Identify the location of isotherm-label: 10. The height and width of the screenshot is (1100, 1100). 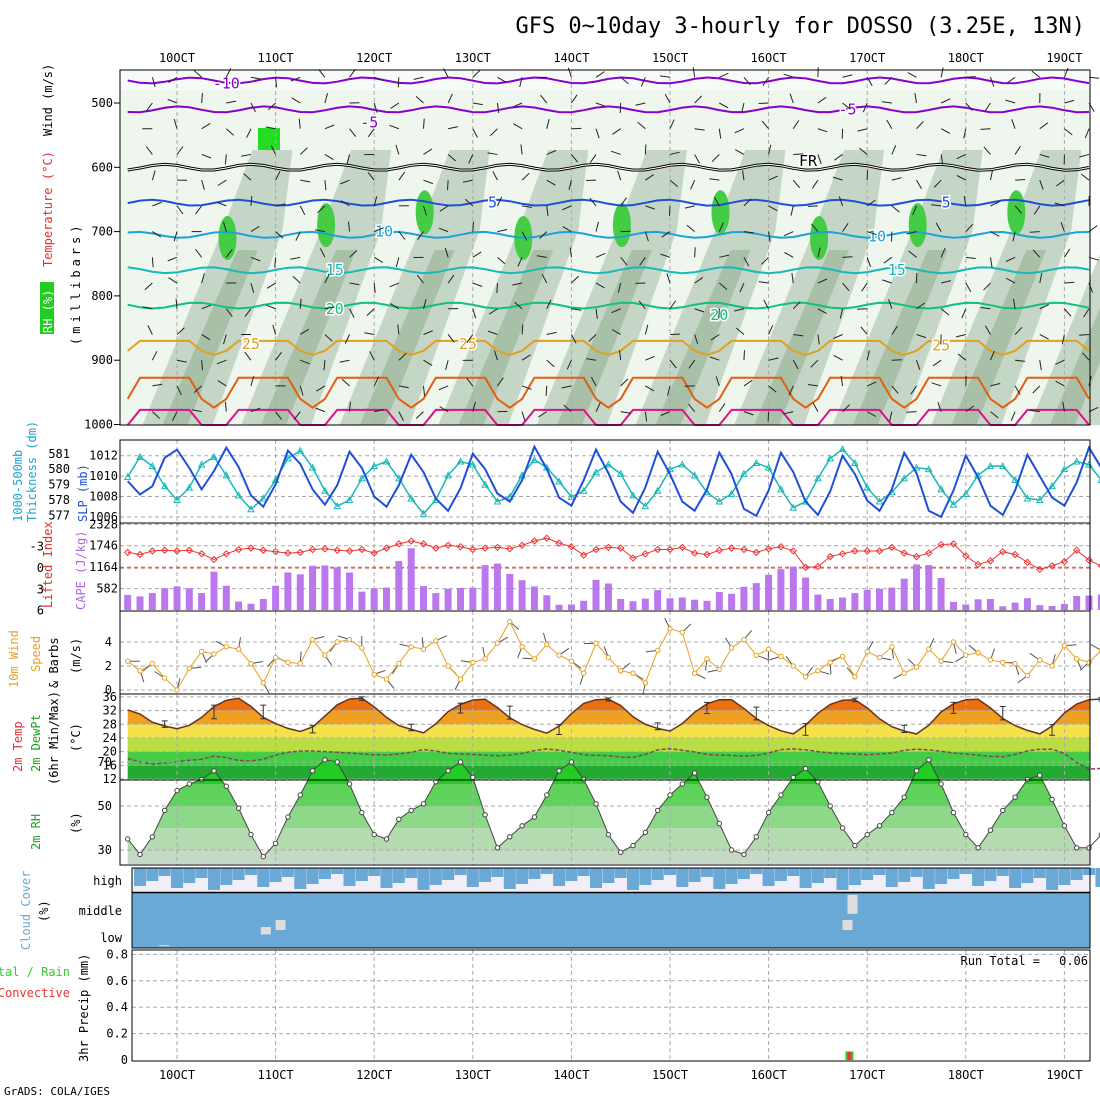
(877, 237).